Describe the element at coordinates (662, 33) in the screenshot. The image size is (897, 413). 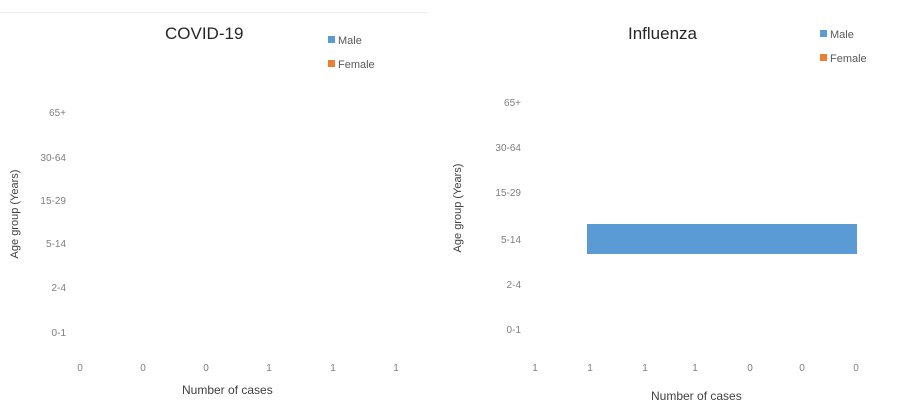
I see `chart-title: Influenza` at that location.